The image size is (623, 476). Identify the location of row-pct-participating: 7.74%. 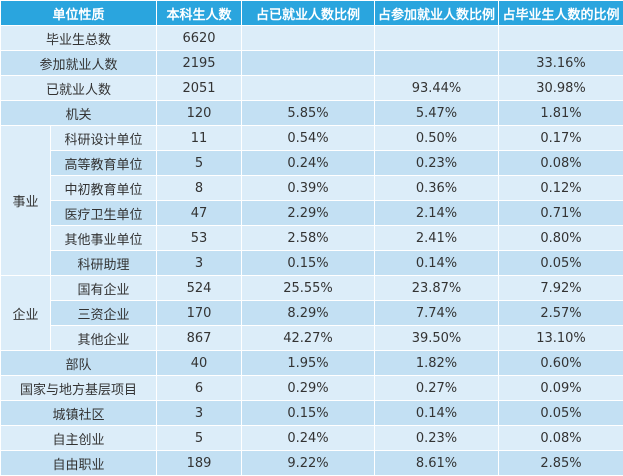
(437, 313).